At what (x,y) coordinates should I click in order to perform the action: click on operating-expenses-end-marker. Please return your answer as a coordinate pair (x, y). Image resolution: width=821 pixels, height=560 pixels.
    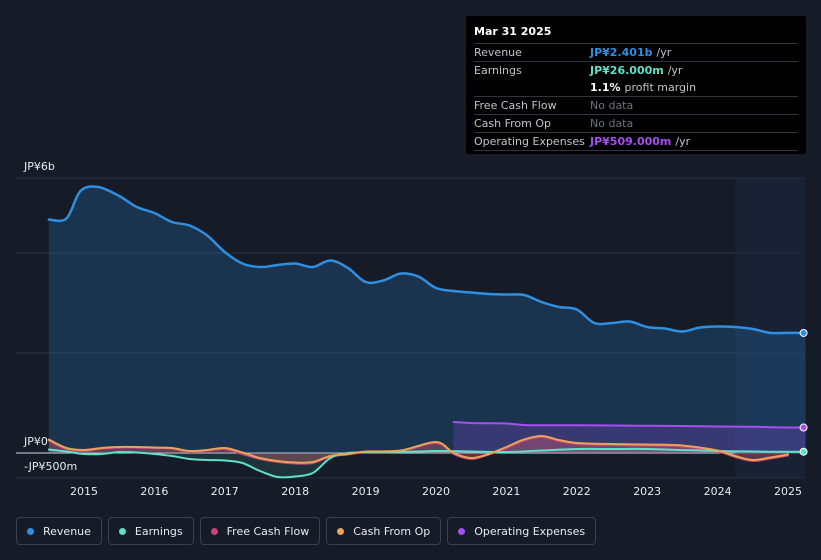
    Looking at the image, I should click on (803, 427).